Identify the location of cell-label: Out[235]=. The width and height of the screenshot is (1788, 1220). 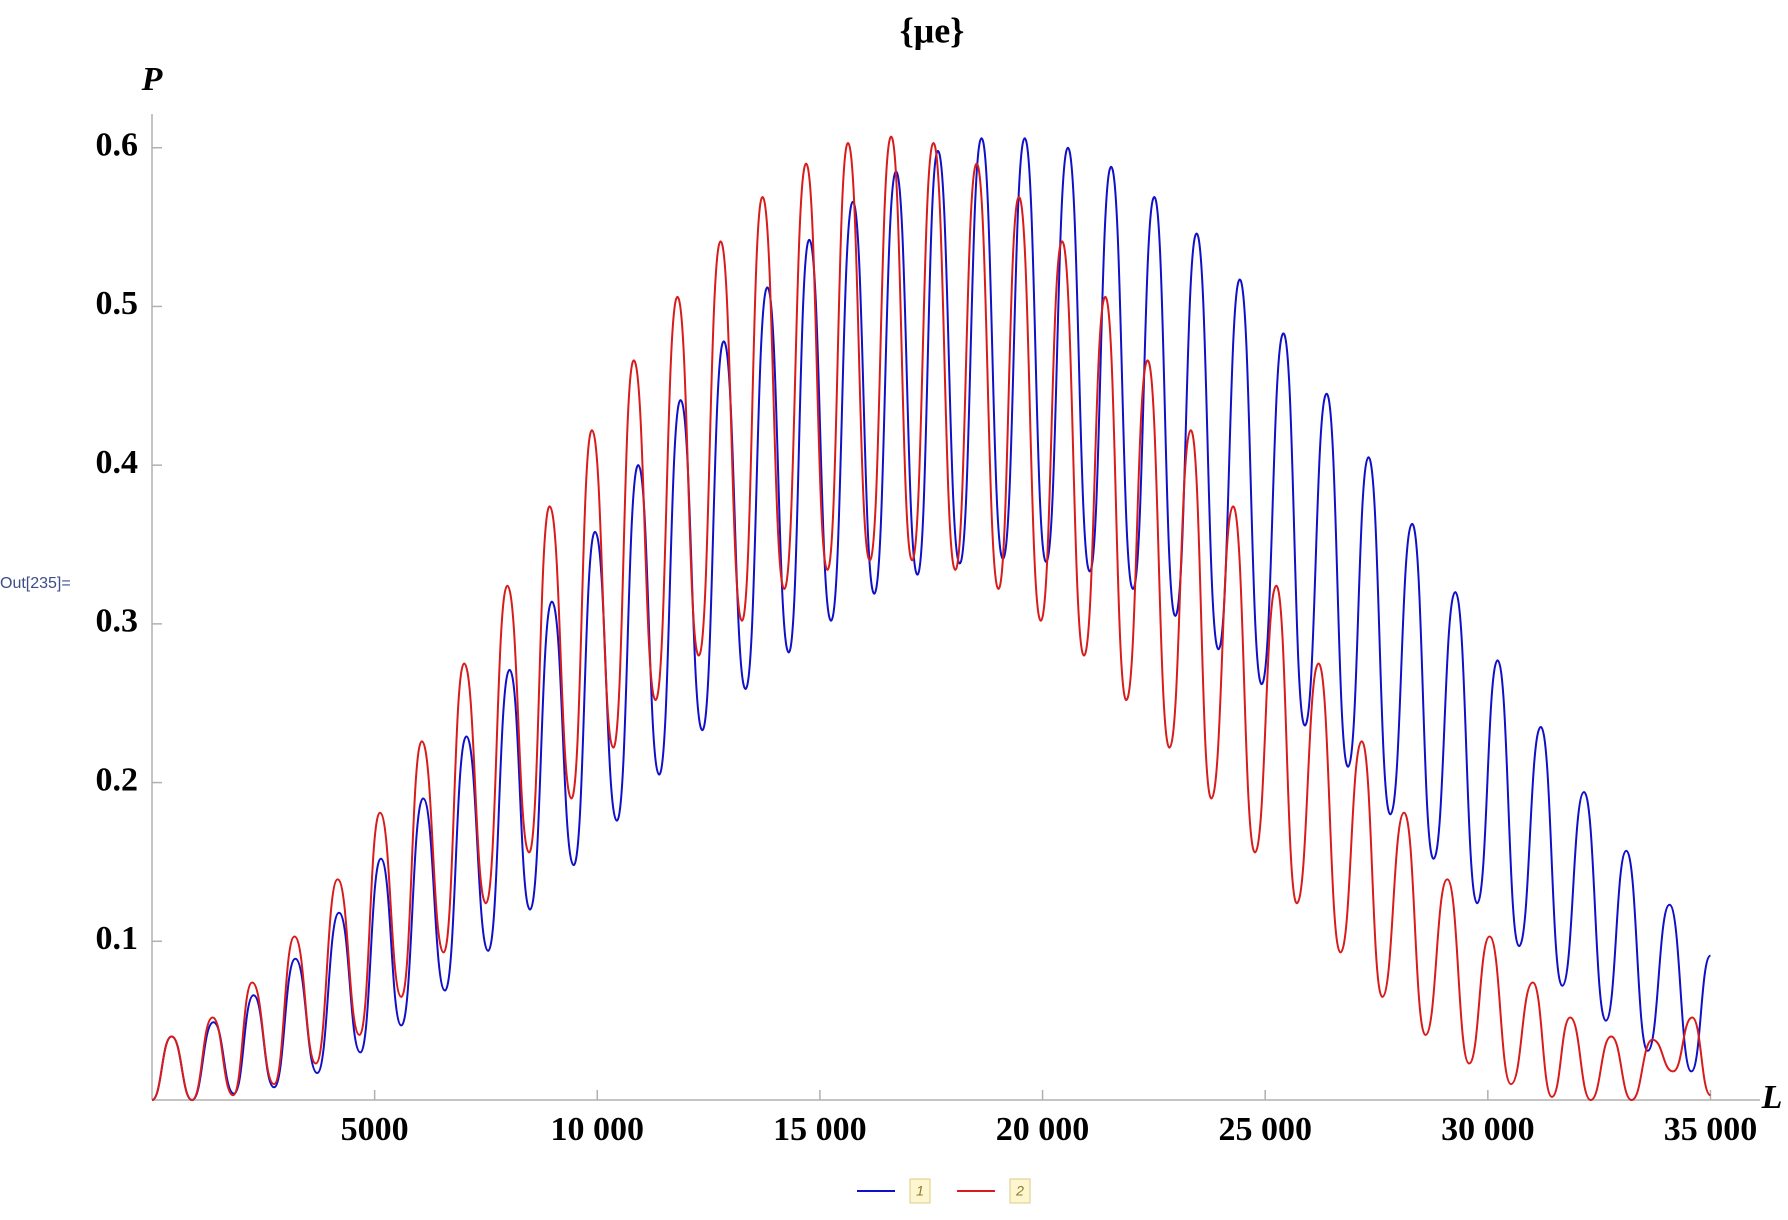
(35, 583).